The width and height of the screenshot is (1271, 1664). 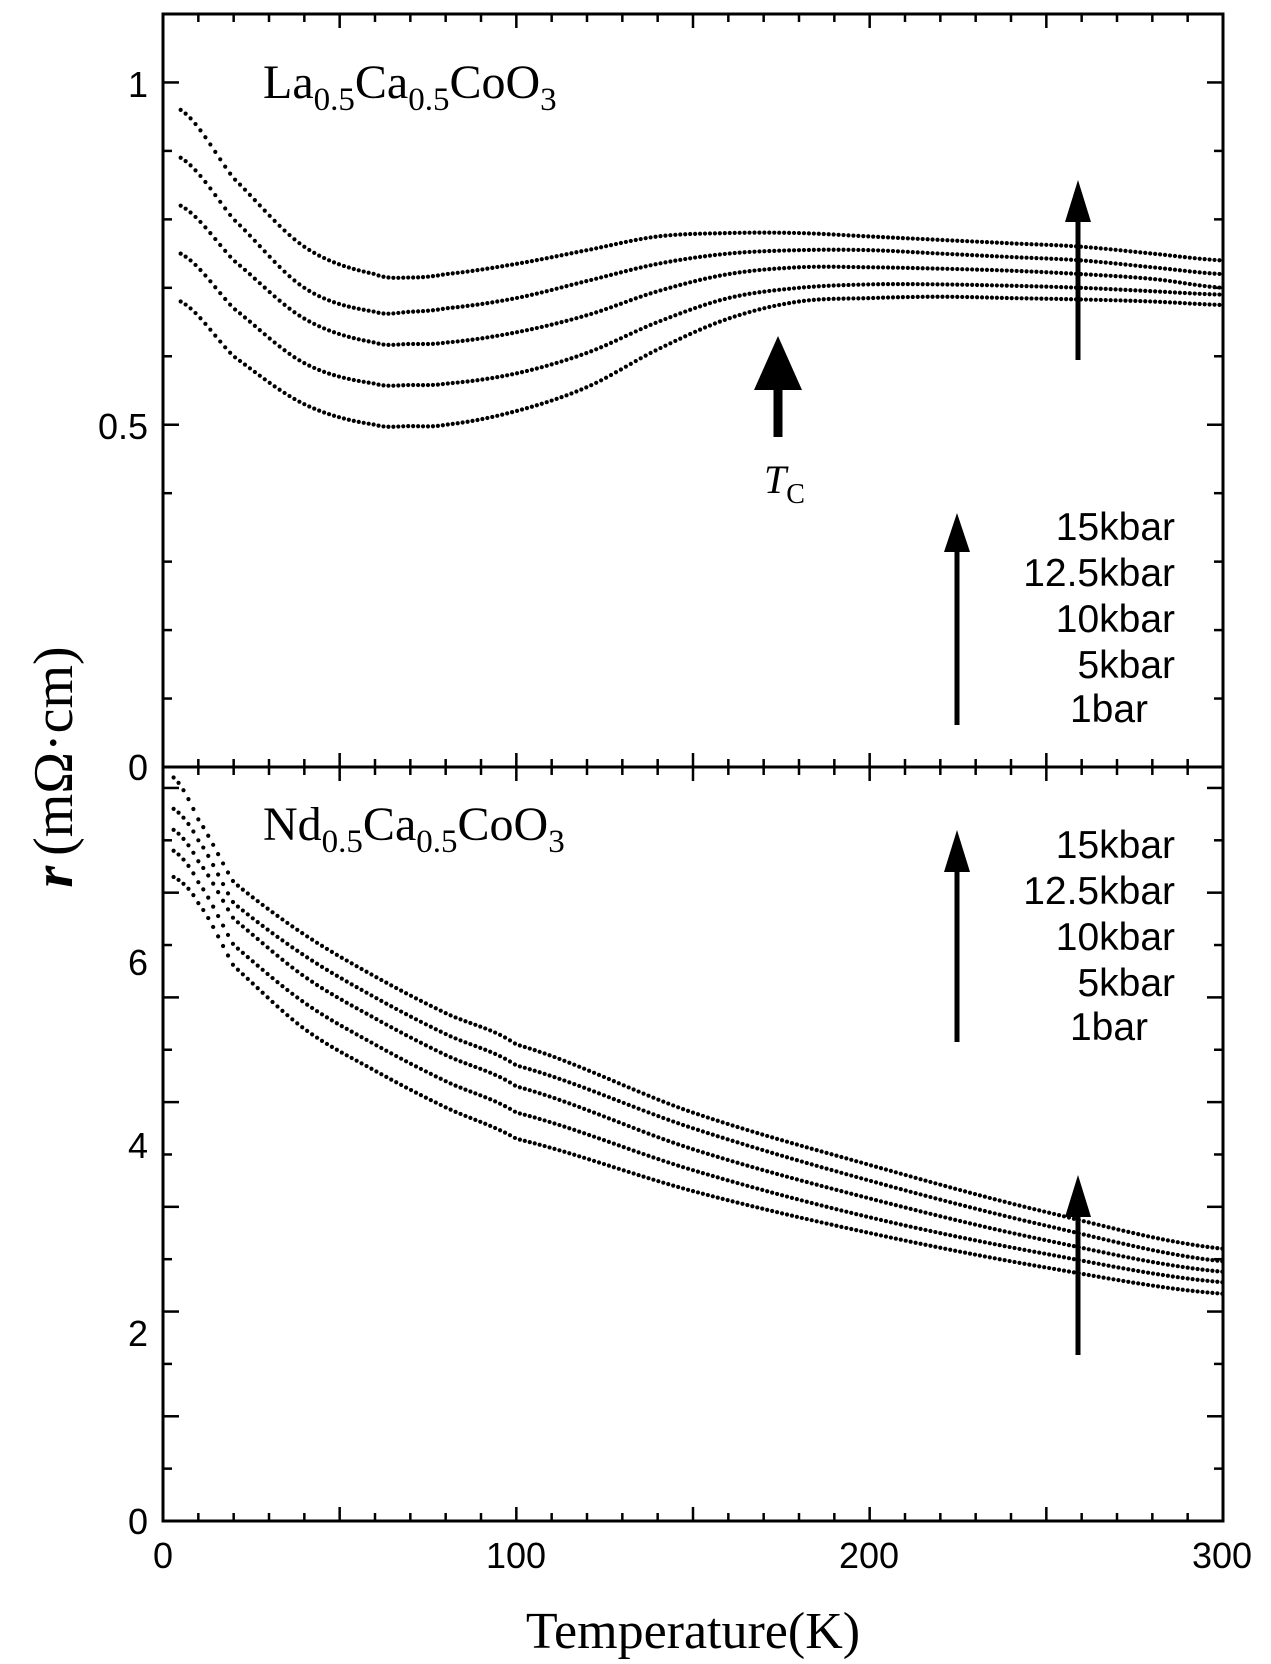 I want to click on p0-series-1bar, so click(x=700, y=193).